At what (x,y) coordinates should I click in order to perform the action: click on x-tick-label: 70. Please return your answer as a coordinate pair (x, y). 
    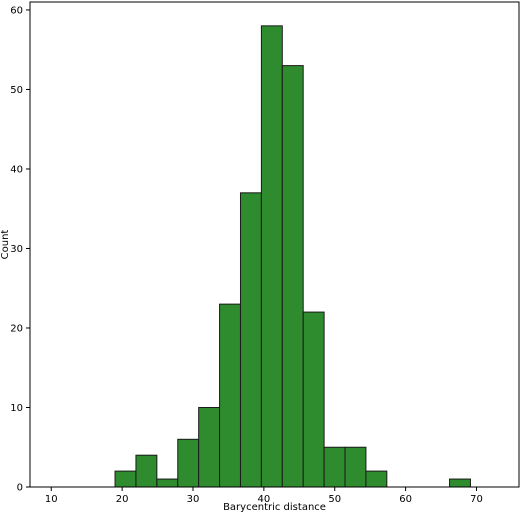
    Looking at the image, I should click on (476, 499).